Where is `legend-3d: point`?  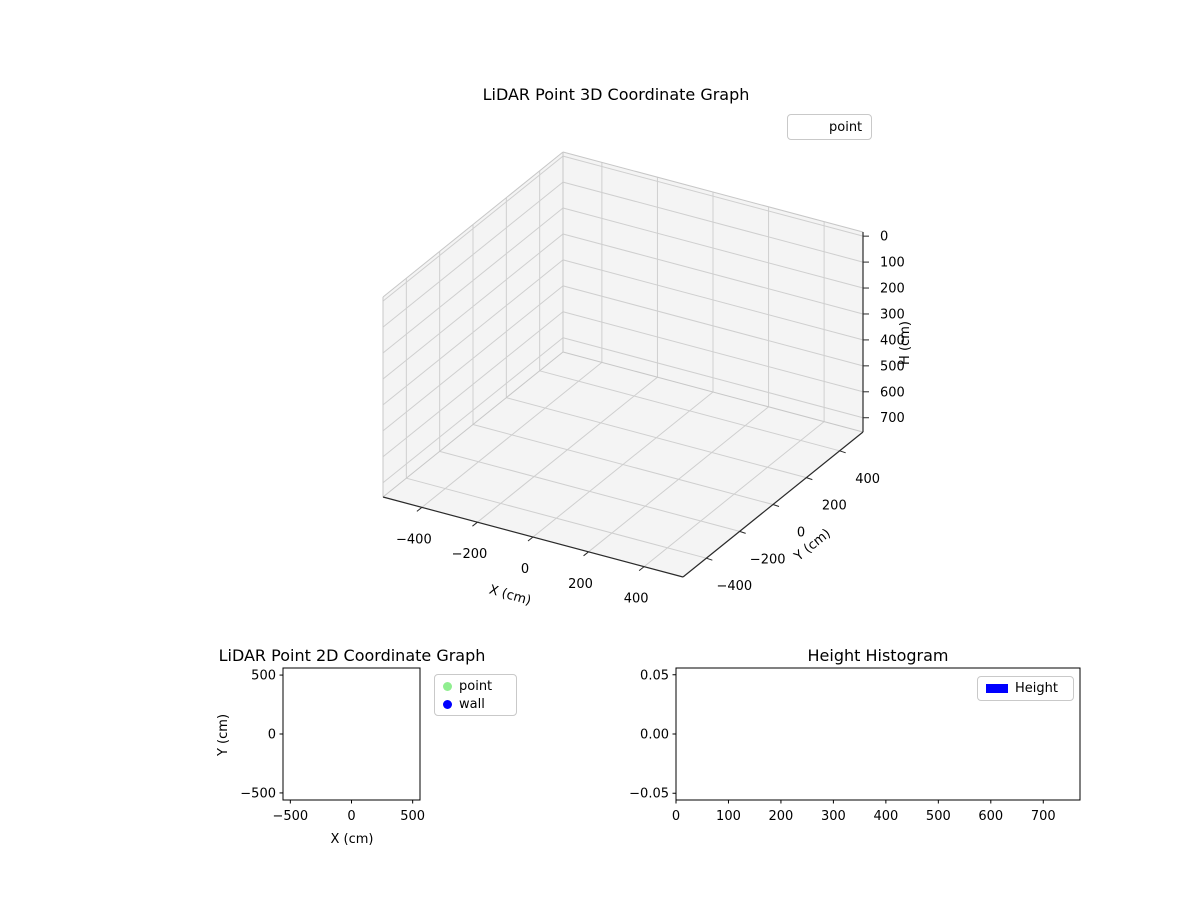
legend-3d: point is located at coordinates (829, 127).